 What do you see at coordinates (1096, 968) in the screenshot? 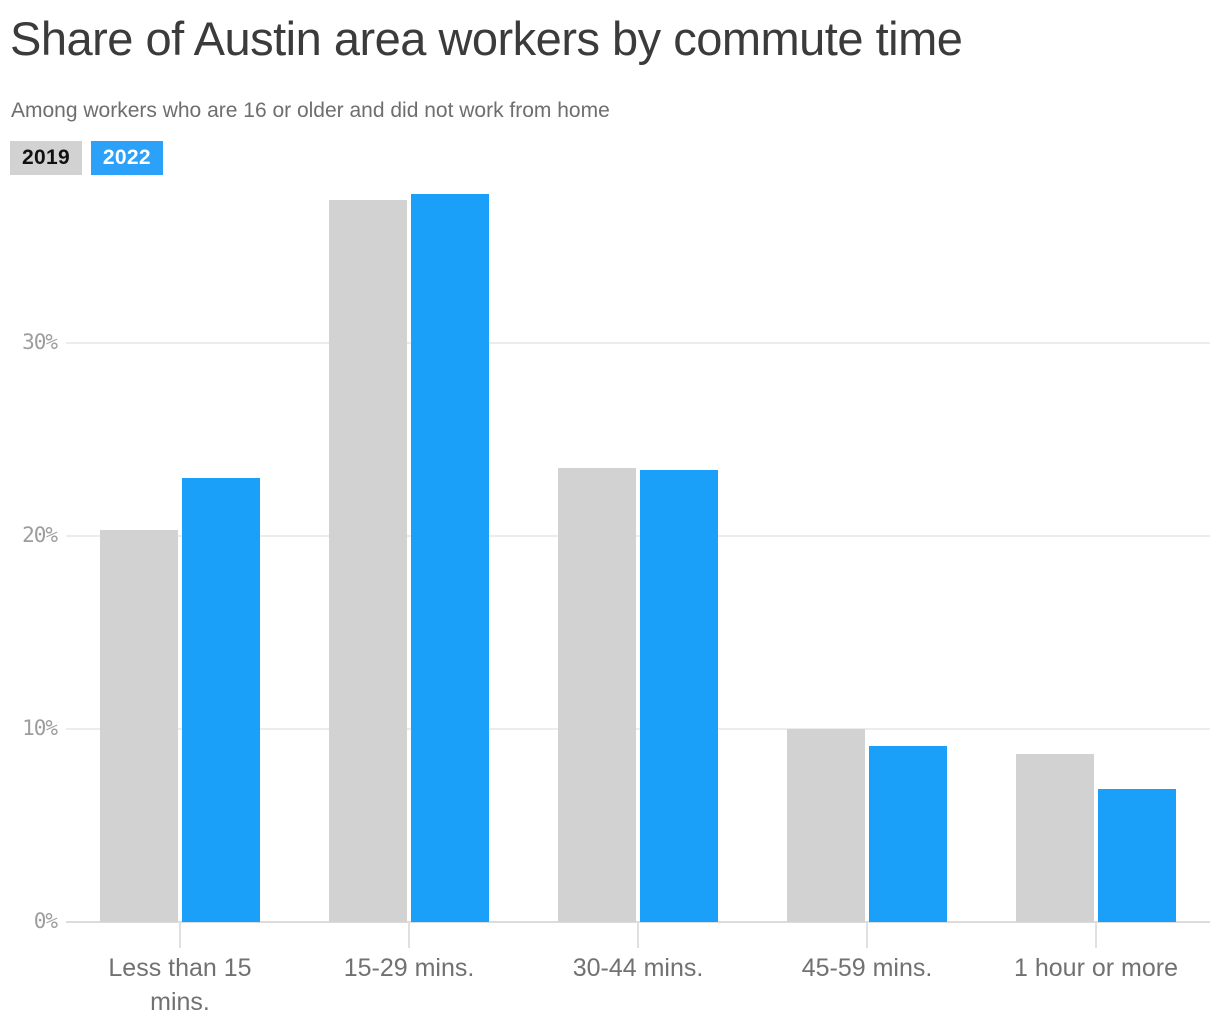
I see `x-tick-label: 1 hour or more` at bounding box center [1096, 968].